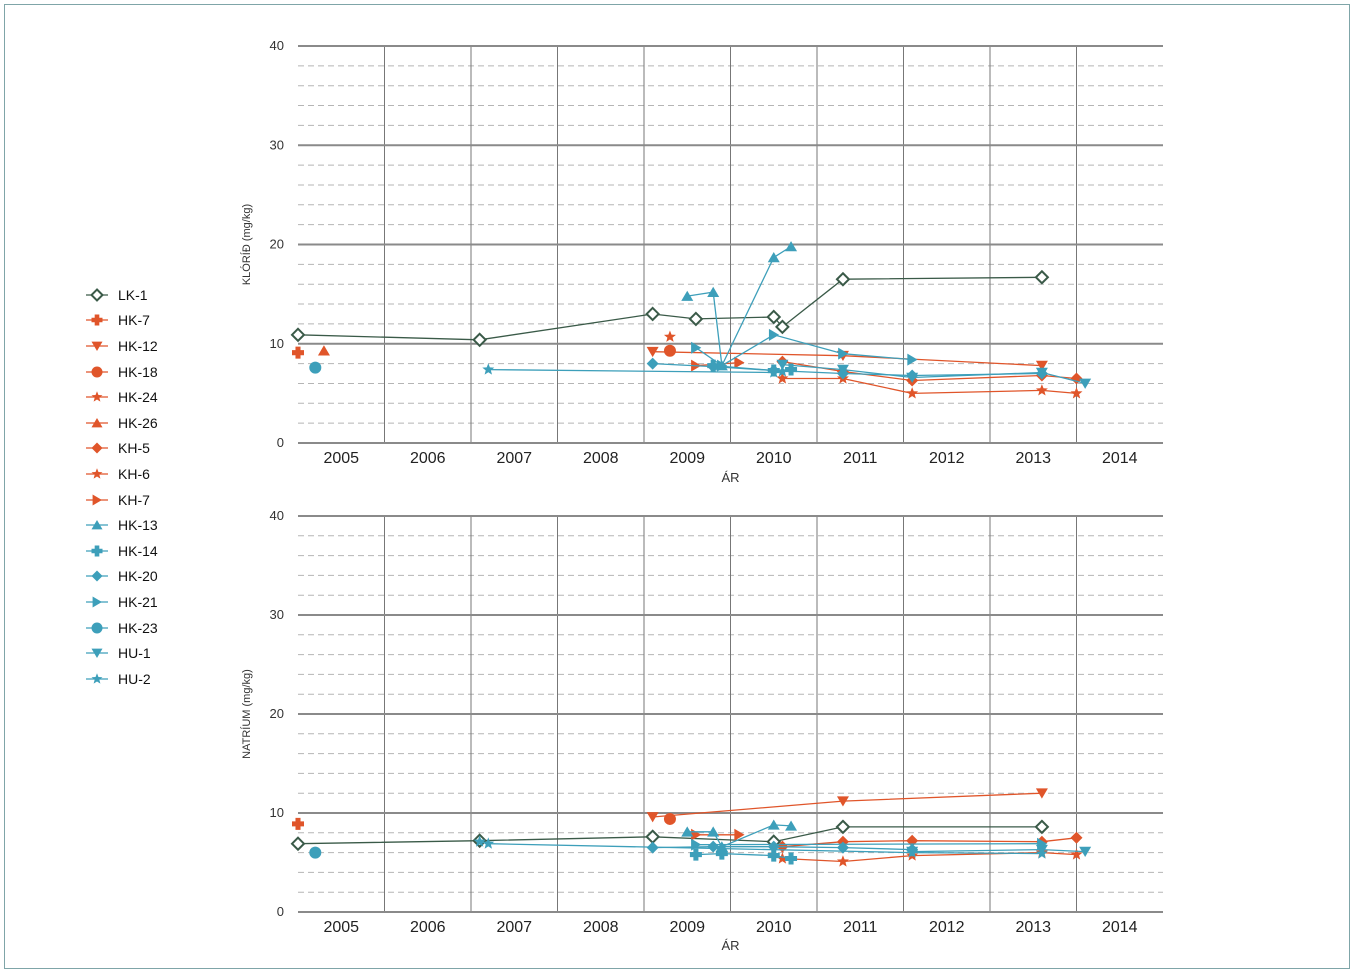 Image resolution: width=1354 pixels, height=973 pixels. I want to click on x-tick-label: 2012, so click(947, 927).